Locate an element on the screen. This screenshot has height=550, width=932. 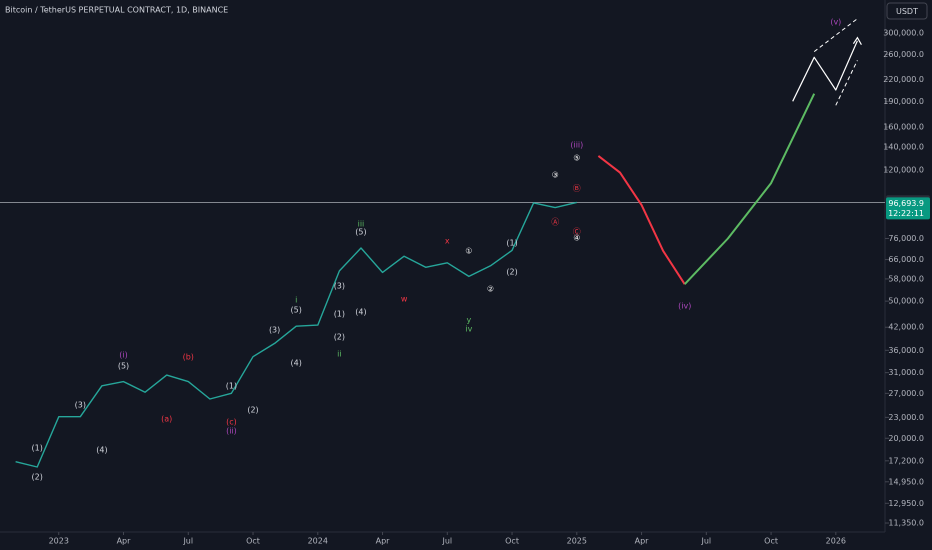
x-tick-label: 2024 is located at coordinates (318, 541).